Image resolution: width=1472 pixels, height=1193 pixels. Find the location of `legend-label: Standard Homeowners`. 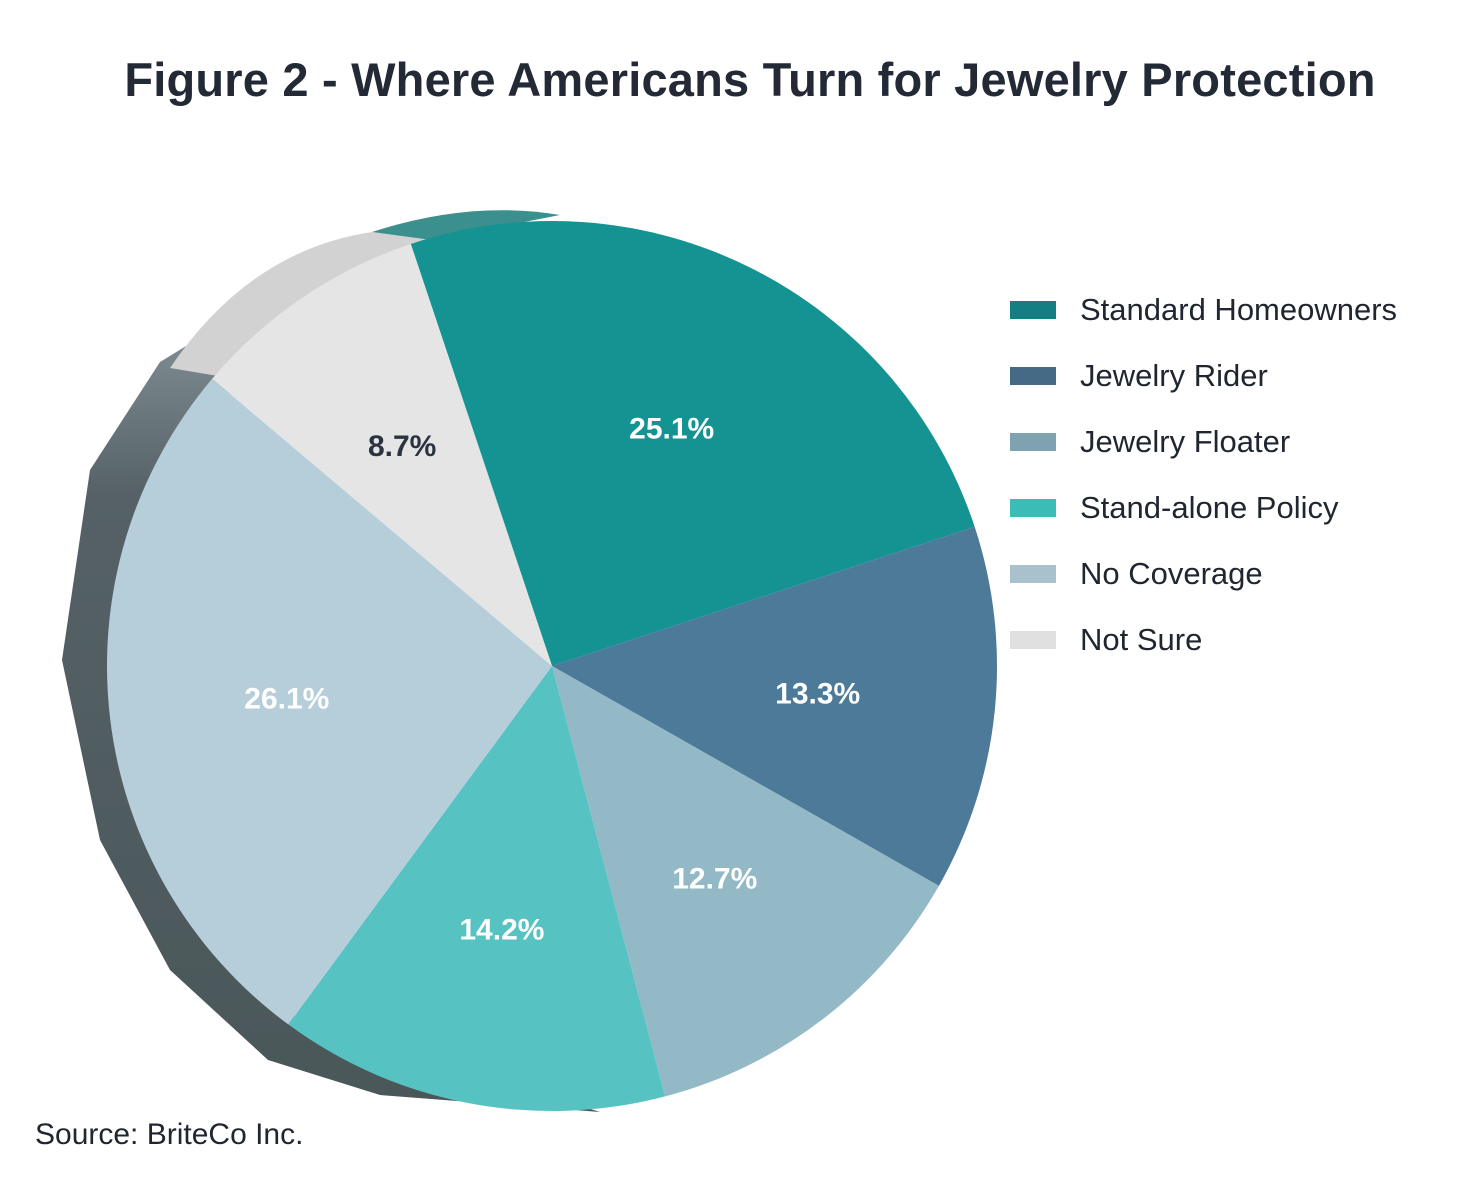

legend-label: Standard Homeowners is located at coordinates (1239, 309).